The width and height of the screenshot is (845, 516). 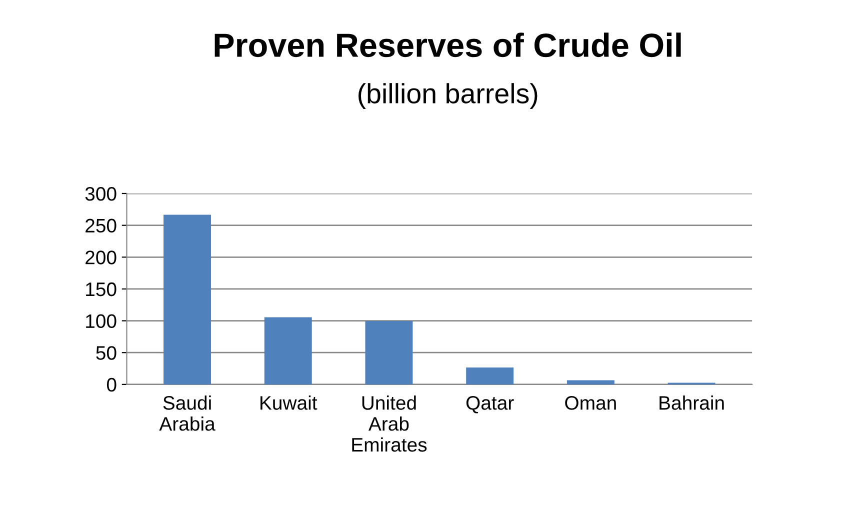 What do you see at coordinates (490, 405) in the screenshot?
I see `x-tick-label: Qatar` at bounding box center [490, 405].